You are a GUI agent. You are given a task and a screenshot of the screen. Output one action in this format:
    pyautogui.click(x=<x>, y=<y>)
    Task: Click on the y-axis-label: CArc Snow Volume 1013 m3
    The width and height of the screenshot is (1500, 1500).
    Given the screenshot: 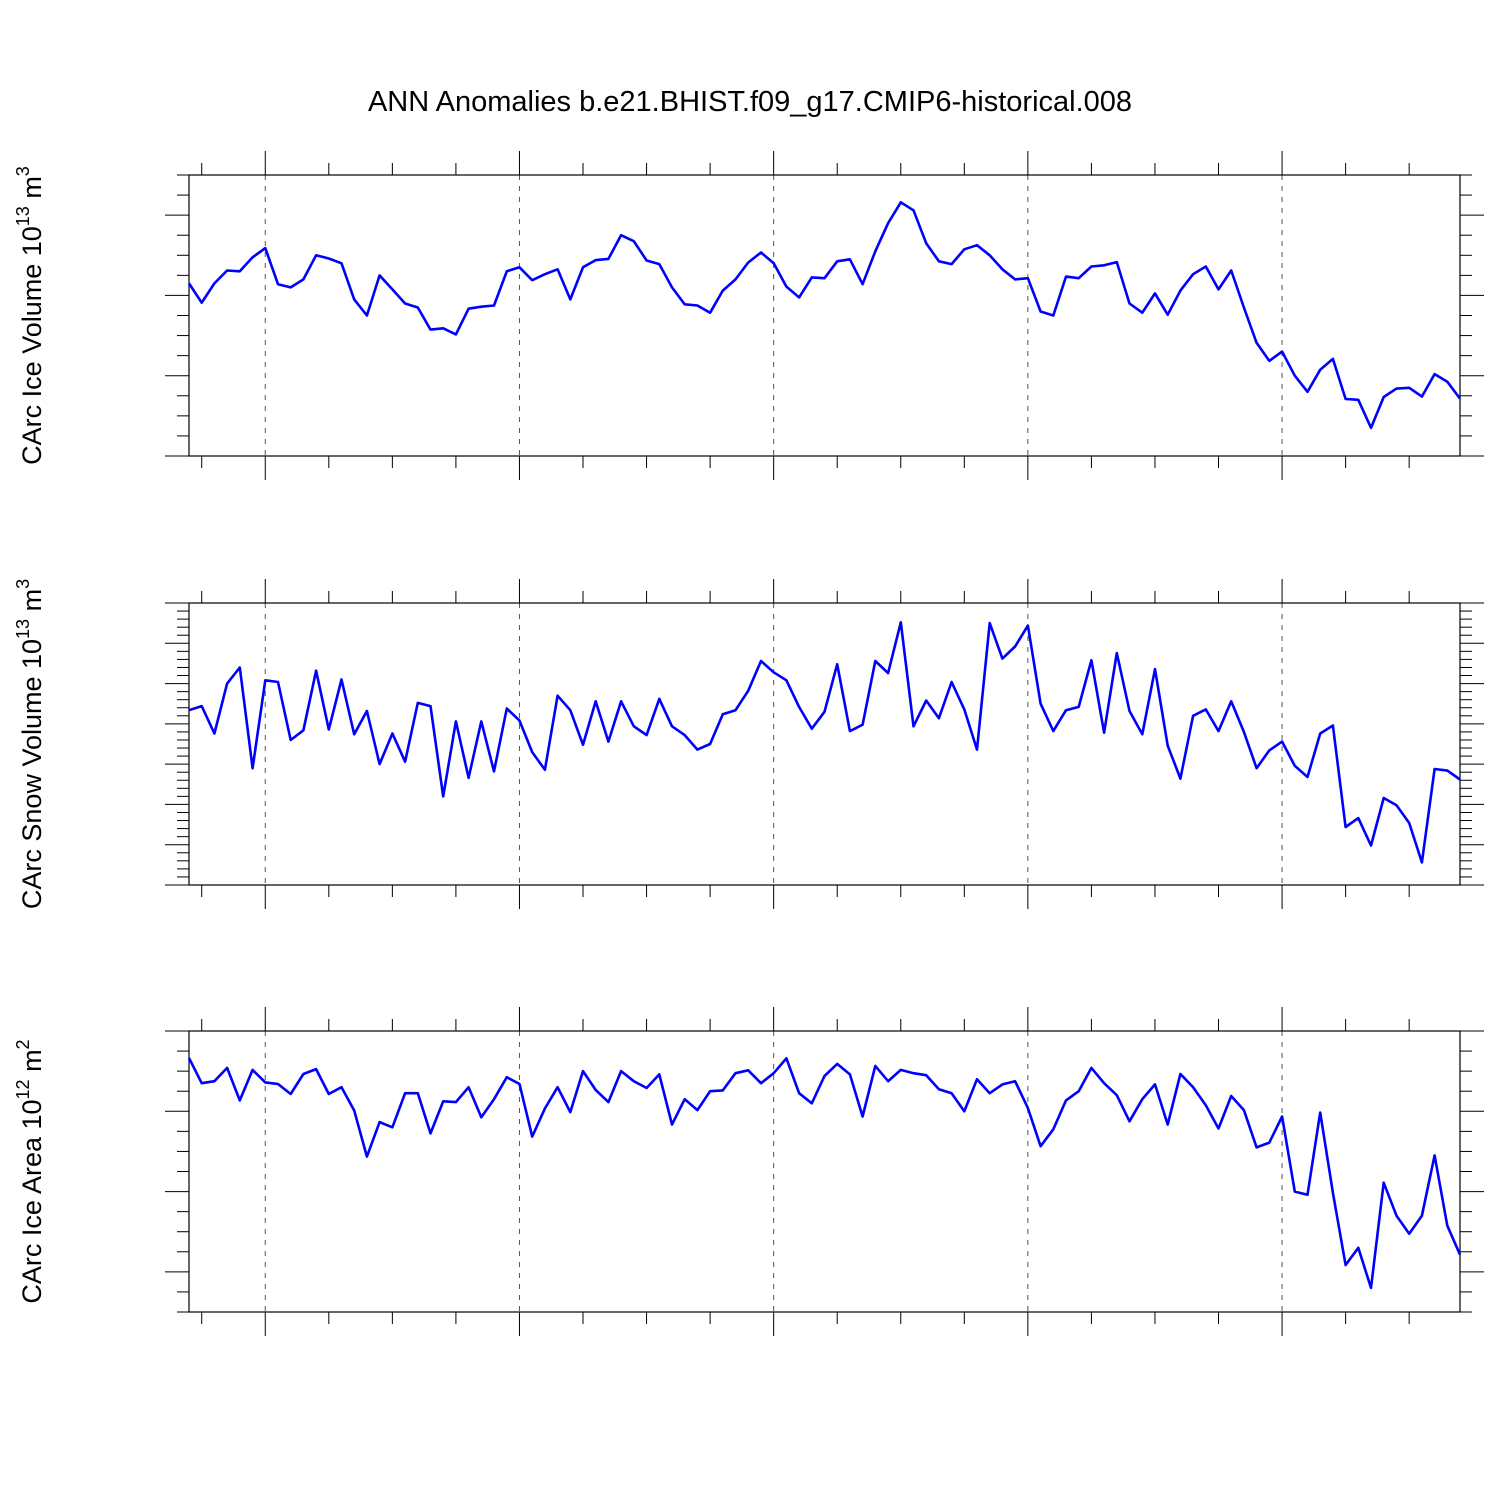 What is the action you would take?
    pyautogui.click(x=30, y=744)
    